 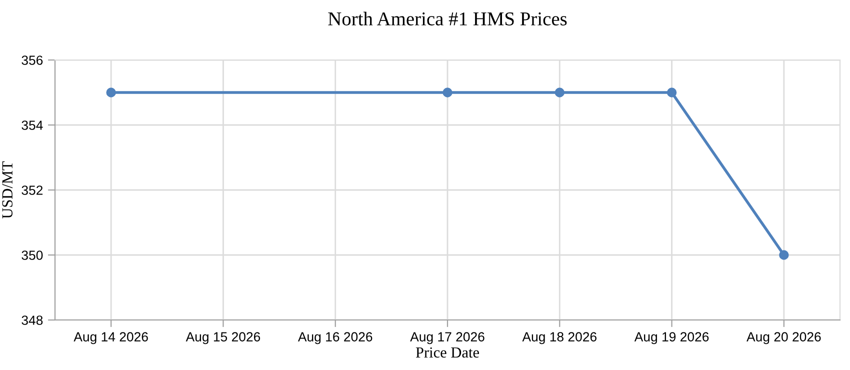 I want to click on y-tick-label: 352, so click(x=32, y=190).